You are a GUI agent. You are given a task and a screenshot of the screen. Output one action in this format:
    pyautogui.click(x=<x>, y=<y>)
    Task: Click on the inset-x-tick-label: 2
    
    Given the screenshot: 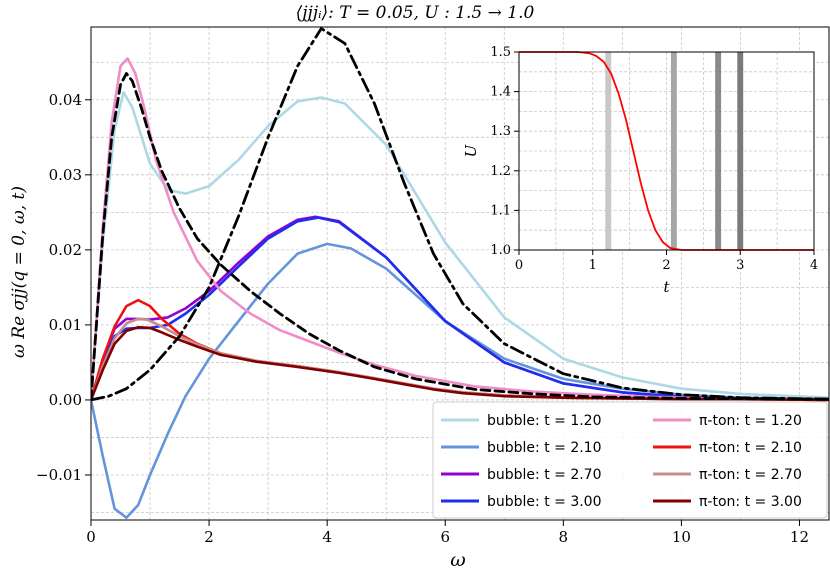 What is the action you would take?
    pyautogui.click(x=666, y=265)
    